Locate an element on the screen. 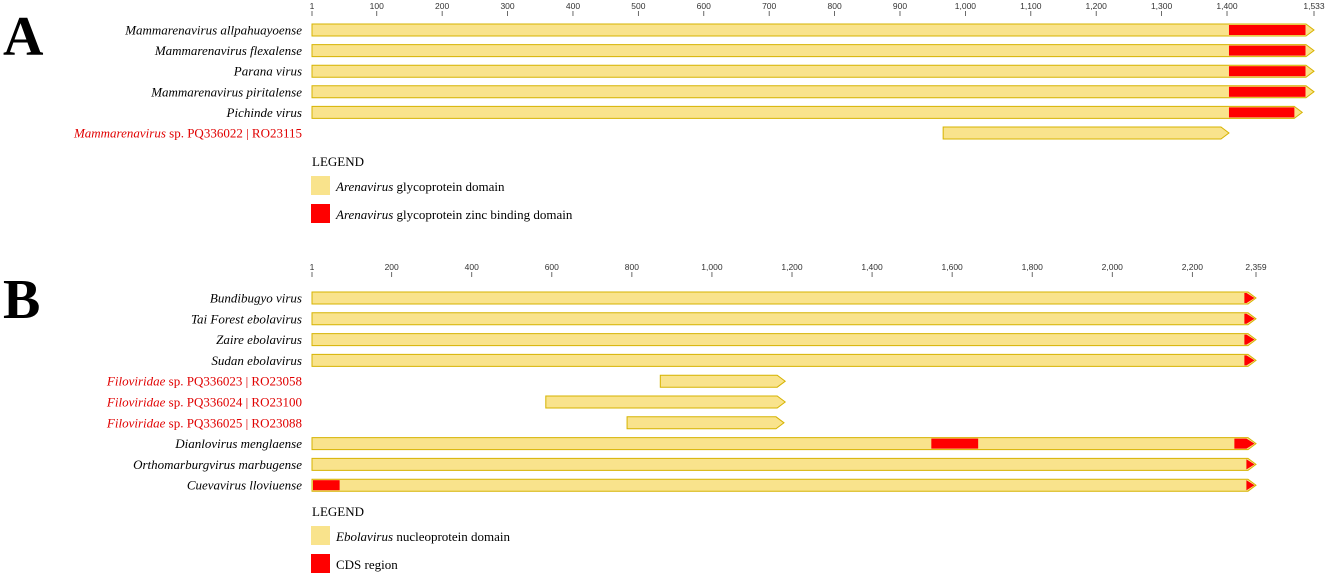  panel-b-row: Cuevavirus lloviuense is located at coordinates (722, 485).